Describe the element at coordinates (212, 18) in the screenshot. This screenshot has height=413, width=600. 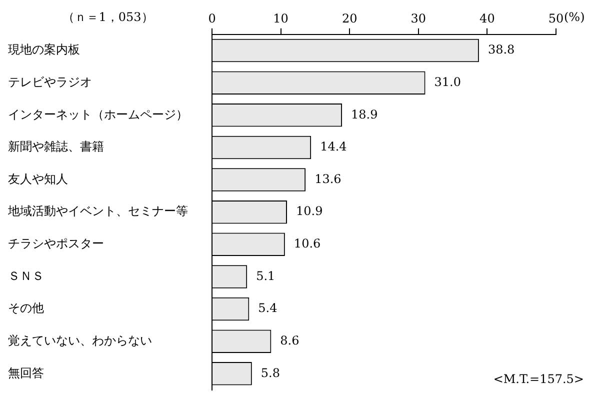
I see `x-tick-label: 0` at that location.